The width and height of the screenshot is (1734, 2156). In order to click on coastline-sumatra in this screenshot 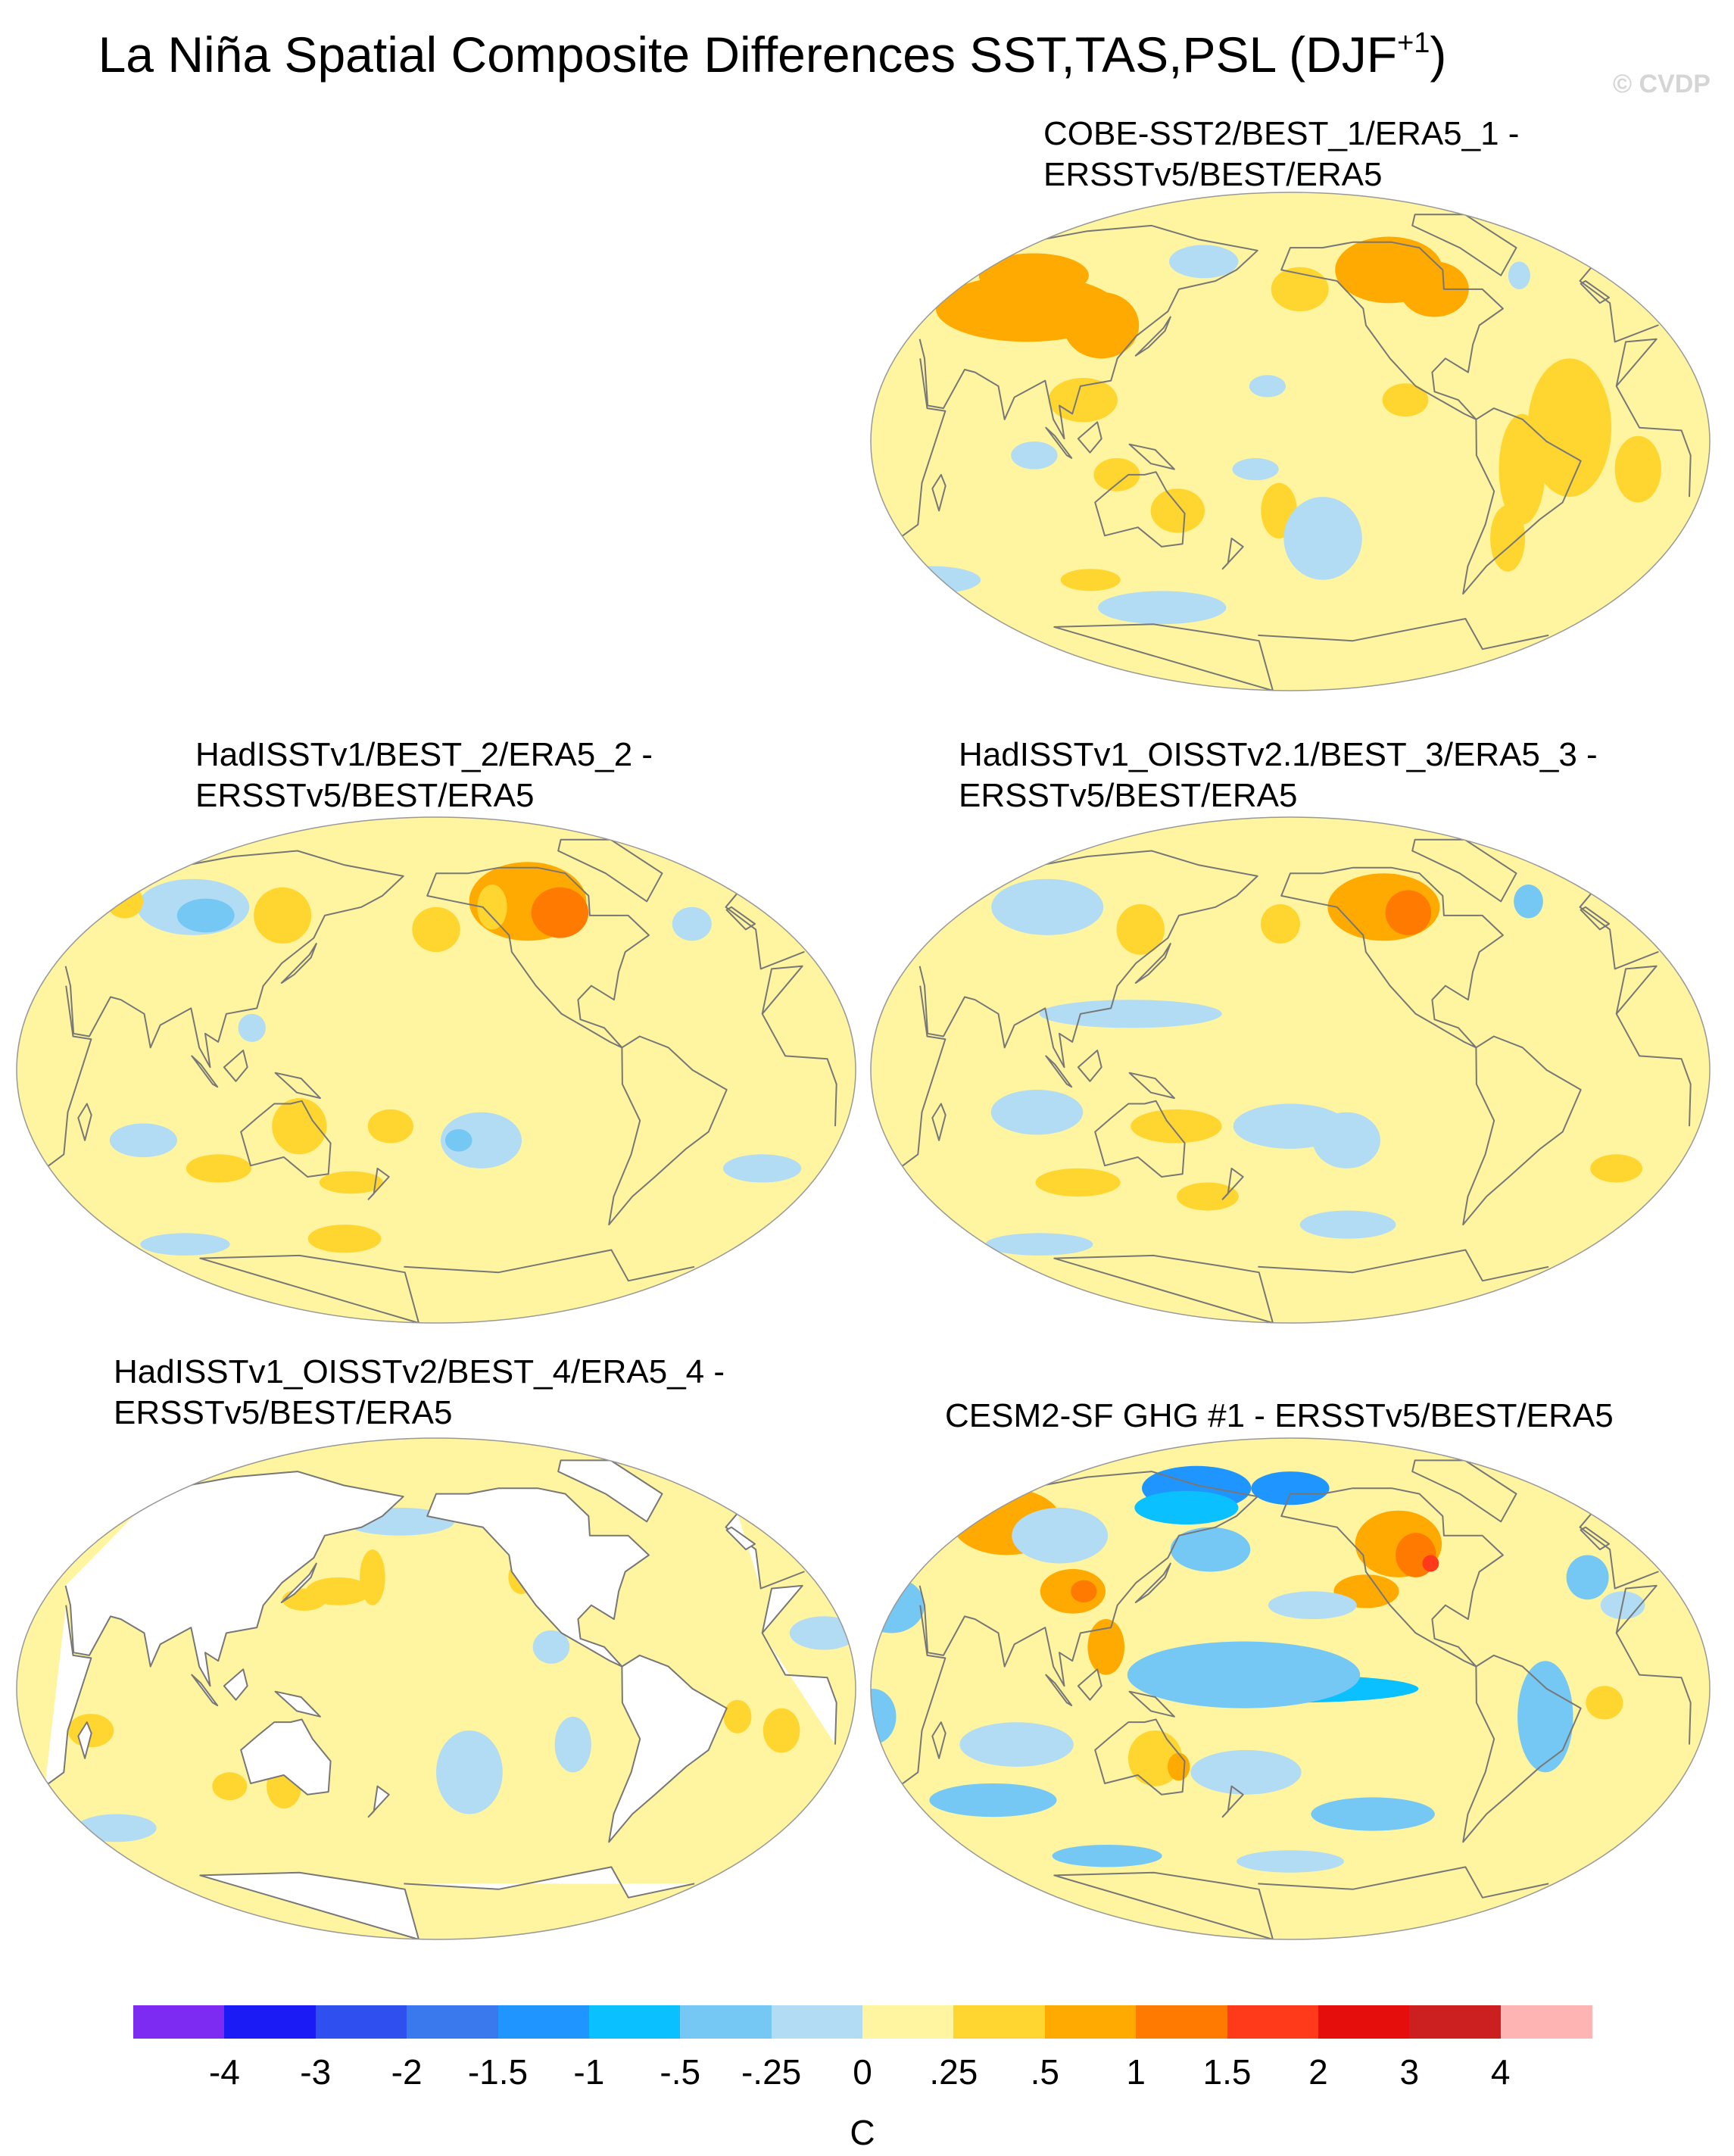, I will do `click(205, 1071)`.